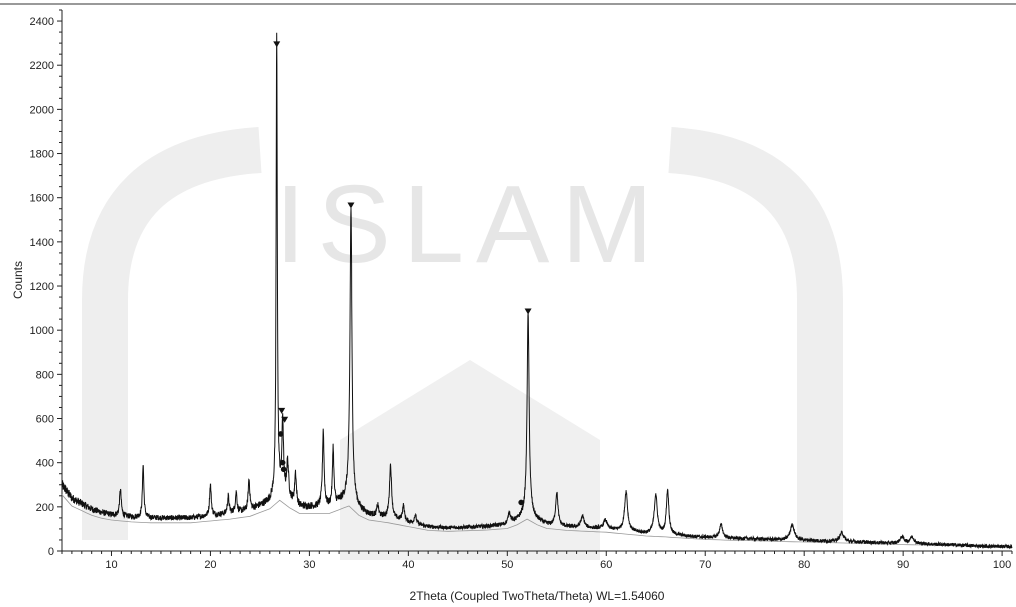 Image resolution: width=1016 pixels, height=607 pixels. I want to click on y-tick-label: 2000, so click(42, 110).